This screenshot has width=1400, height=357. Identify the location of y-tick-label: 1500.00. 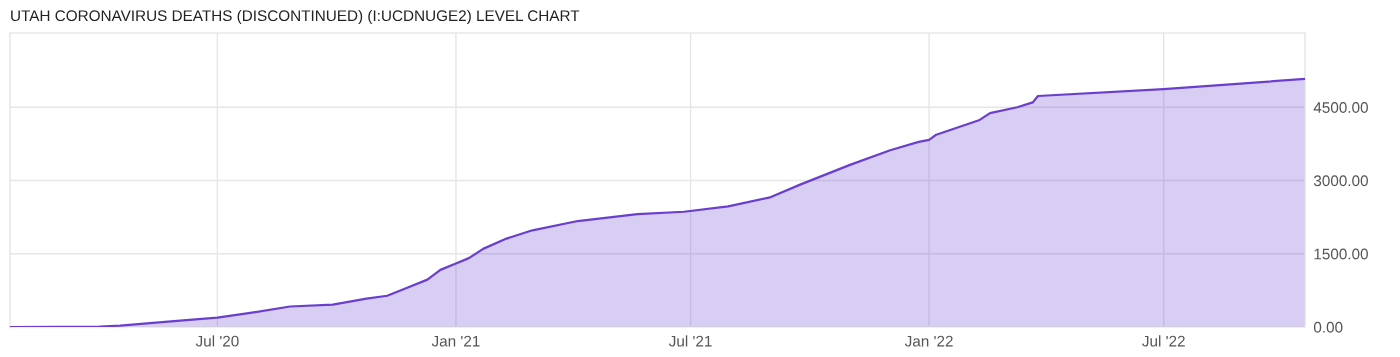
(1341, 254).